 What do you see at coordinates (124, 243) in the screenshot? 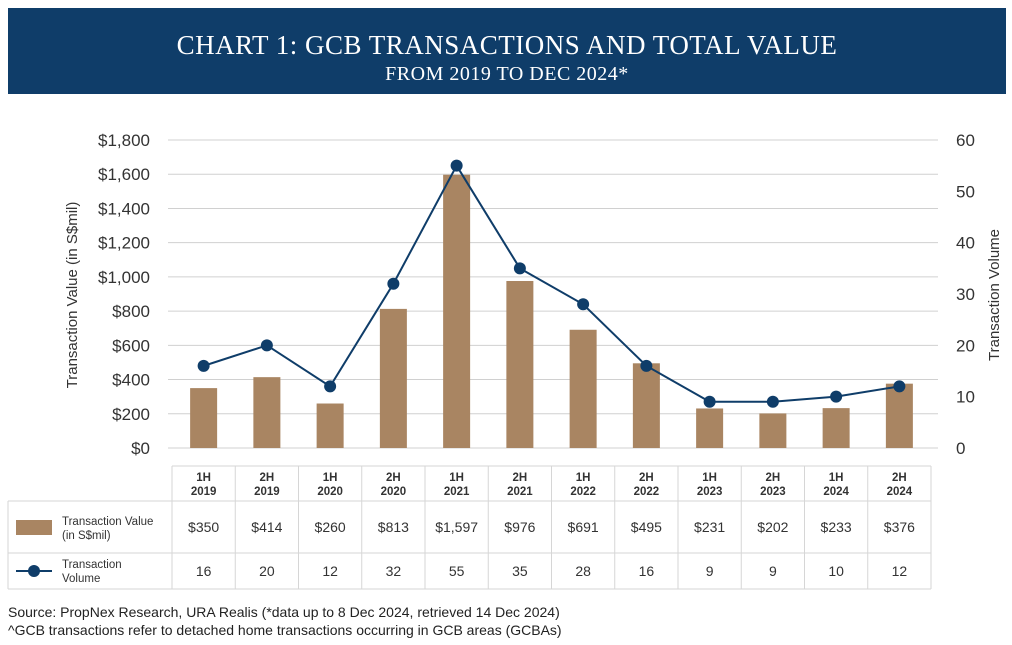
I see `y-left-tick-label: $1,200` at bounding box center [124, 243].